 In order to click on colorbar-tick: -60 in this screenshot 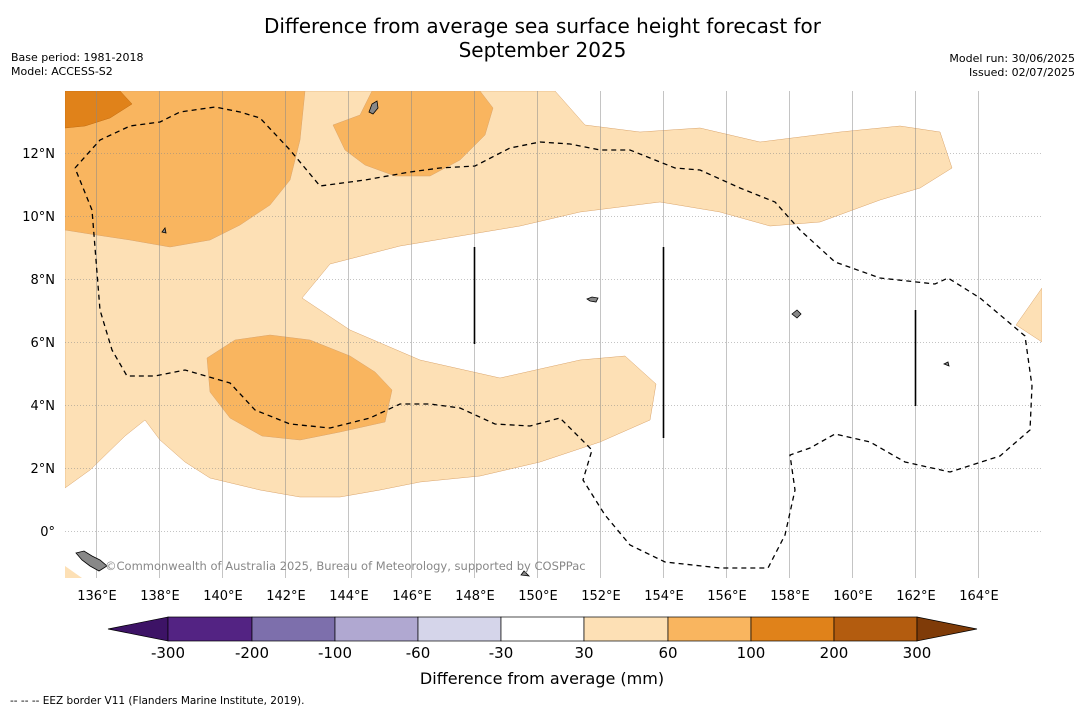, I will do `click(418, 653)`.